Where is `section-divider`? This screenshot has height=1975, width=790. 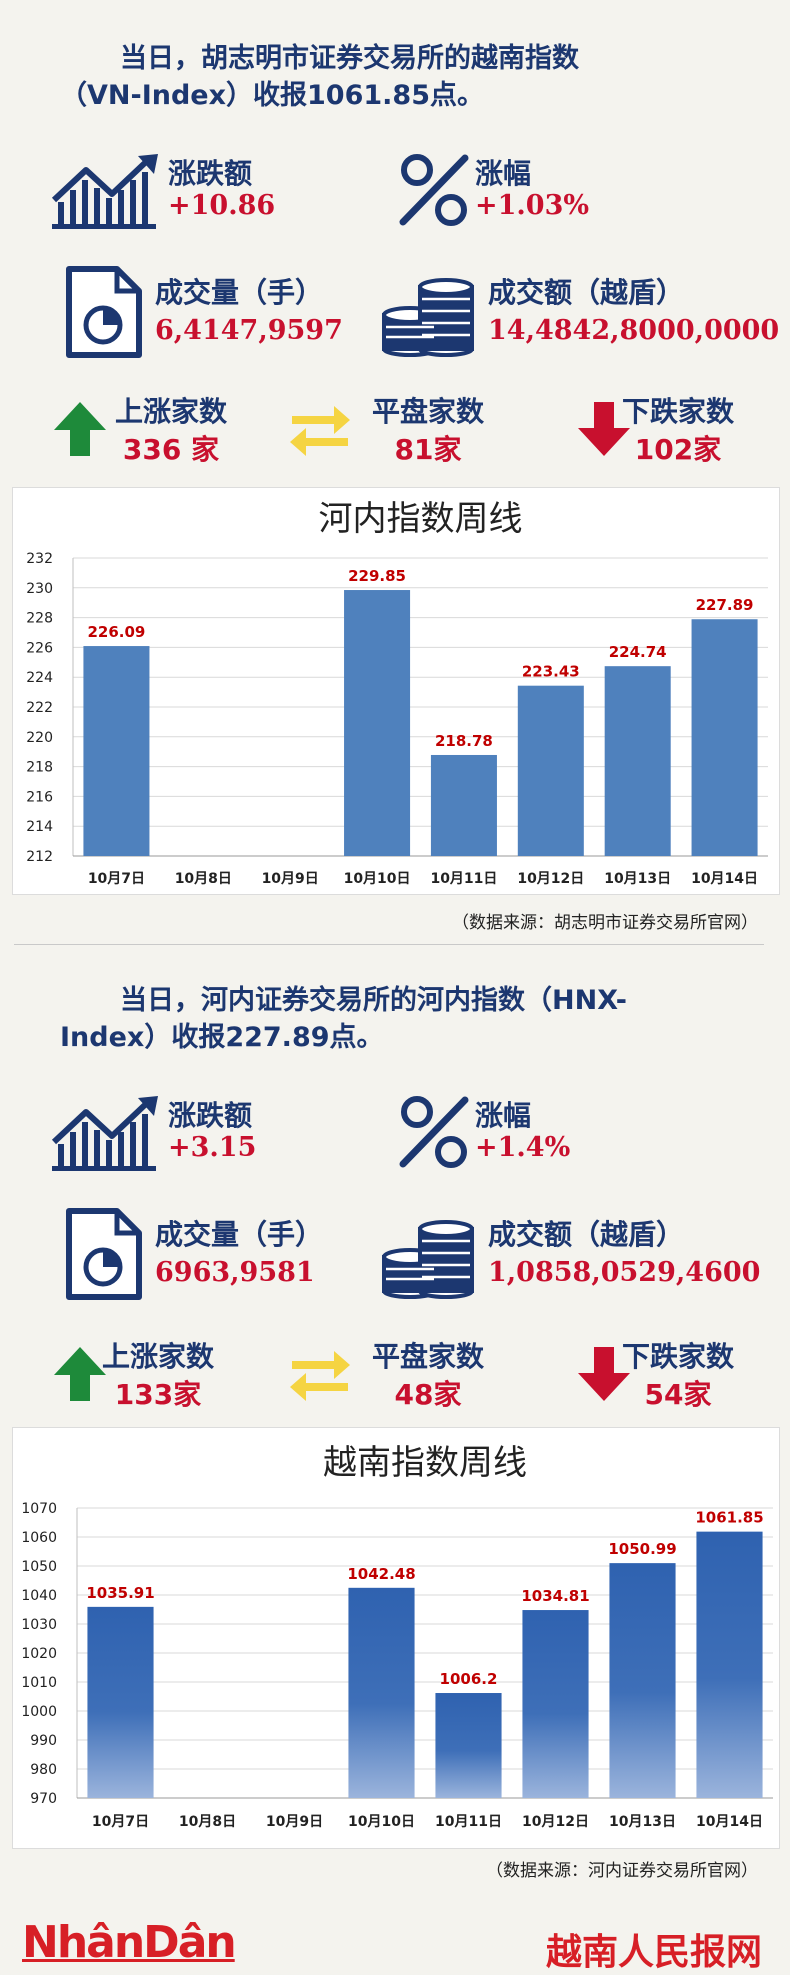
section-divider is located at coordinates (389, 944).